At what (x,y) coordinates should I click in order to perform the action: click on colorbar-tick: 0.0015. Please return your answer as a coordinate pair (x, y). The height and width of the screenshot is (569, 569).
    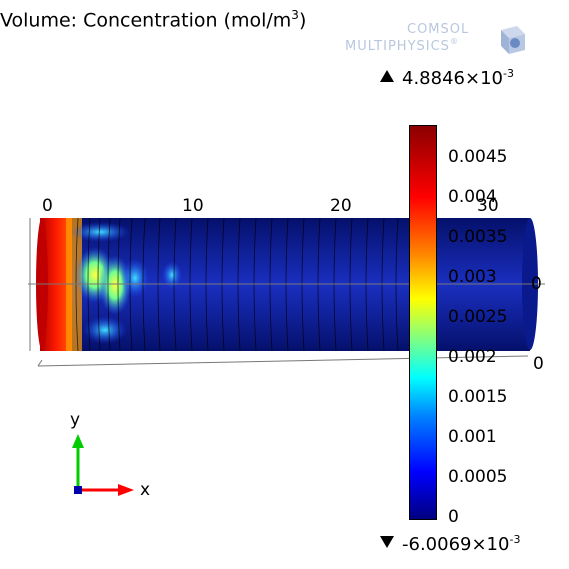
    Looking at the image, I should click on (478, 397).